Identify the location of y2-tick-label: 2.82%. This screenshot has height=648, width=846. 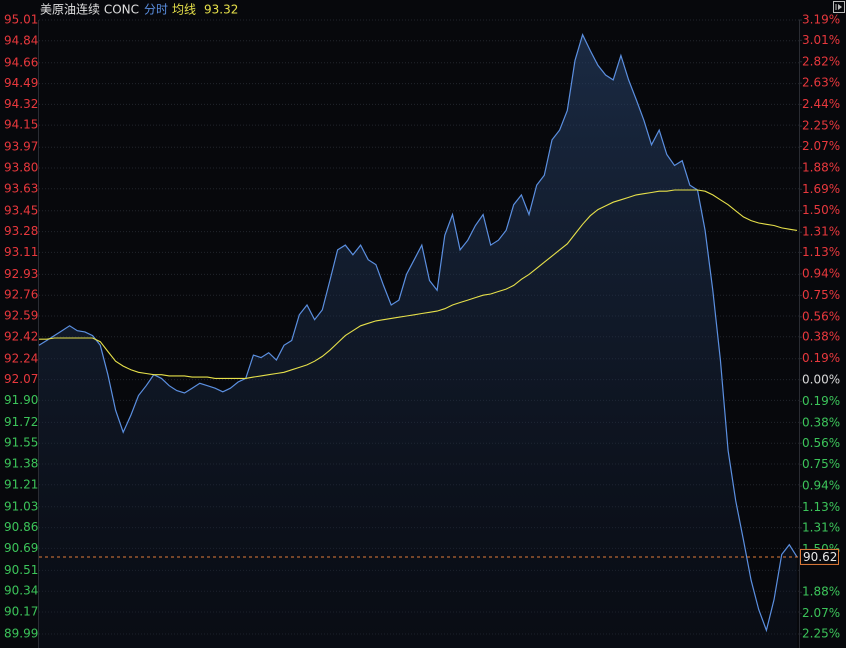
(821, 61).